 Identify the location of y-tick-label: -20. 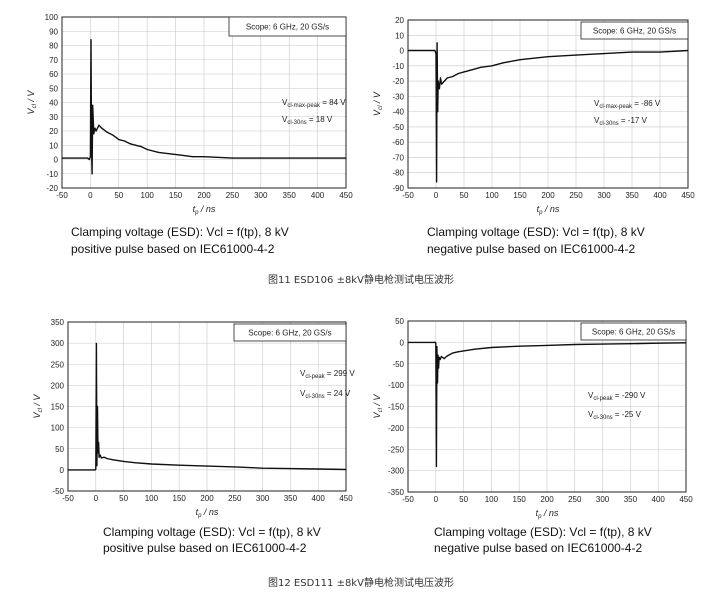
(52, 188).